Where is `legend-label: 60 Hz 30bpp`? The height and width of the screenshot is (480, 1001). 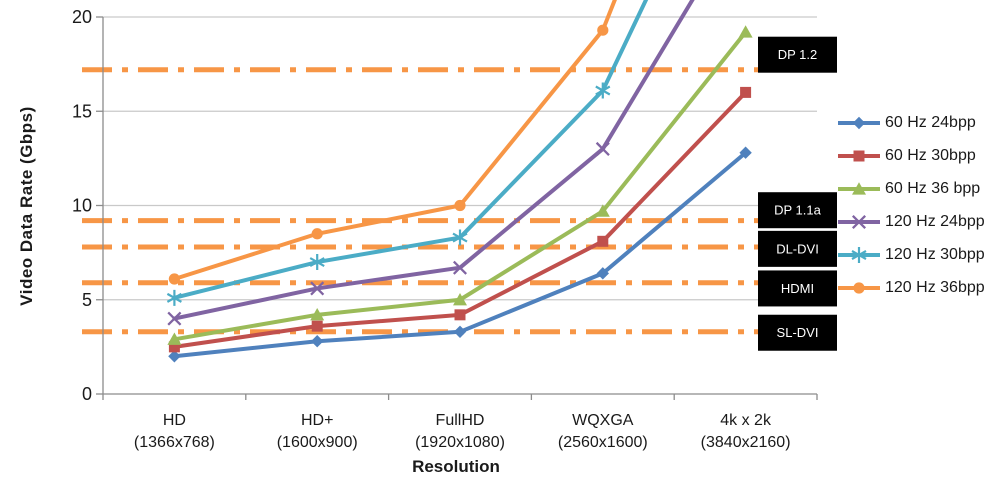
legend-label: 60 Hz 30bpp is located at coordinates (930, 155).